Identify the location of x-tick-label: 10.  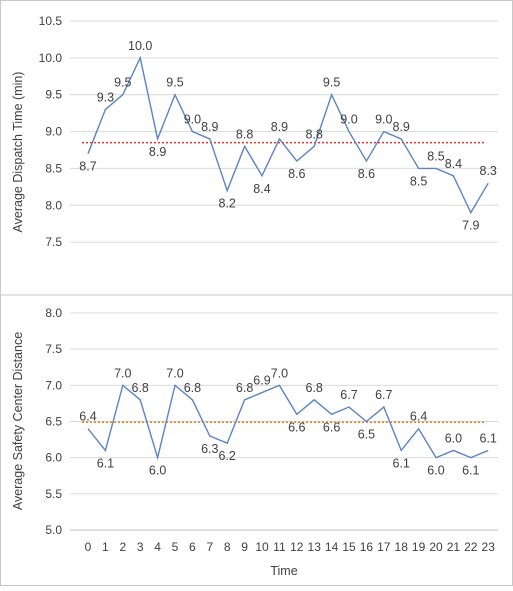
(262, 547).